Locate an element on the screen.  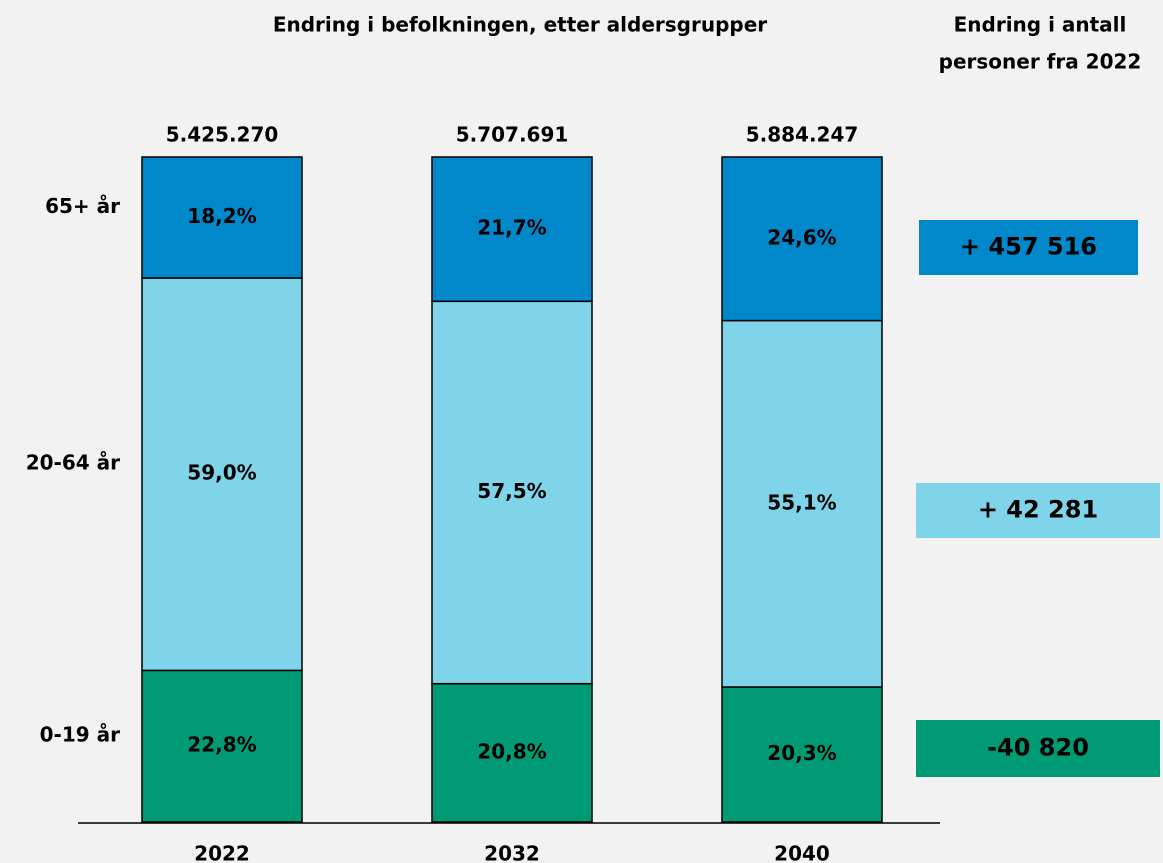
value-label: 22,8% is located at coordinates (221, 745).